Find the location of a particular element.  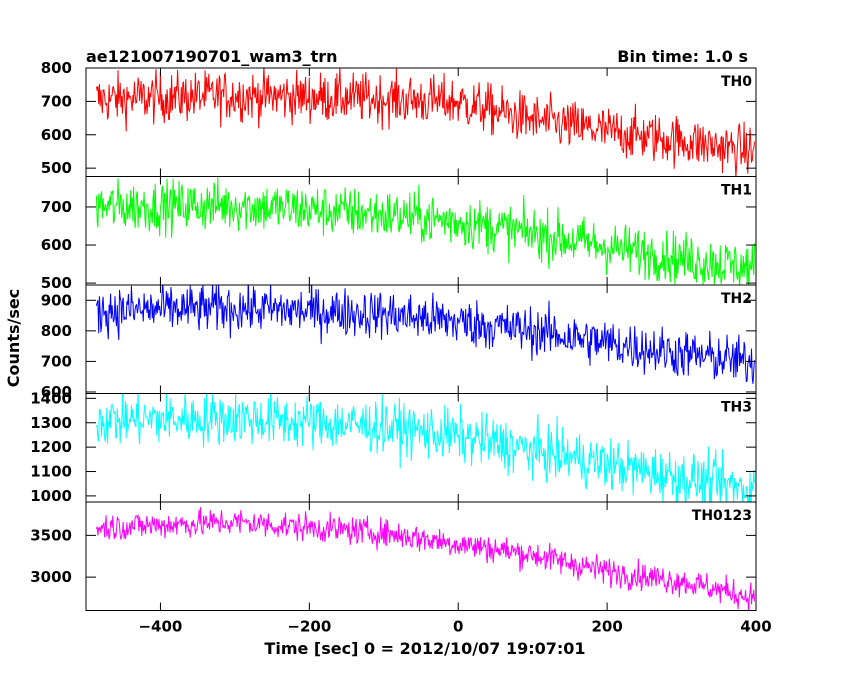

panel-th2: 600 700 800 900 TH2 is located at coordinates (399, 342).